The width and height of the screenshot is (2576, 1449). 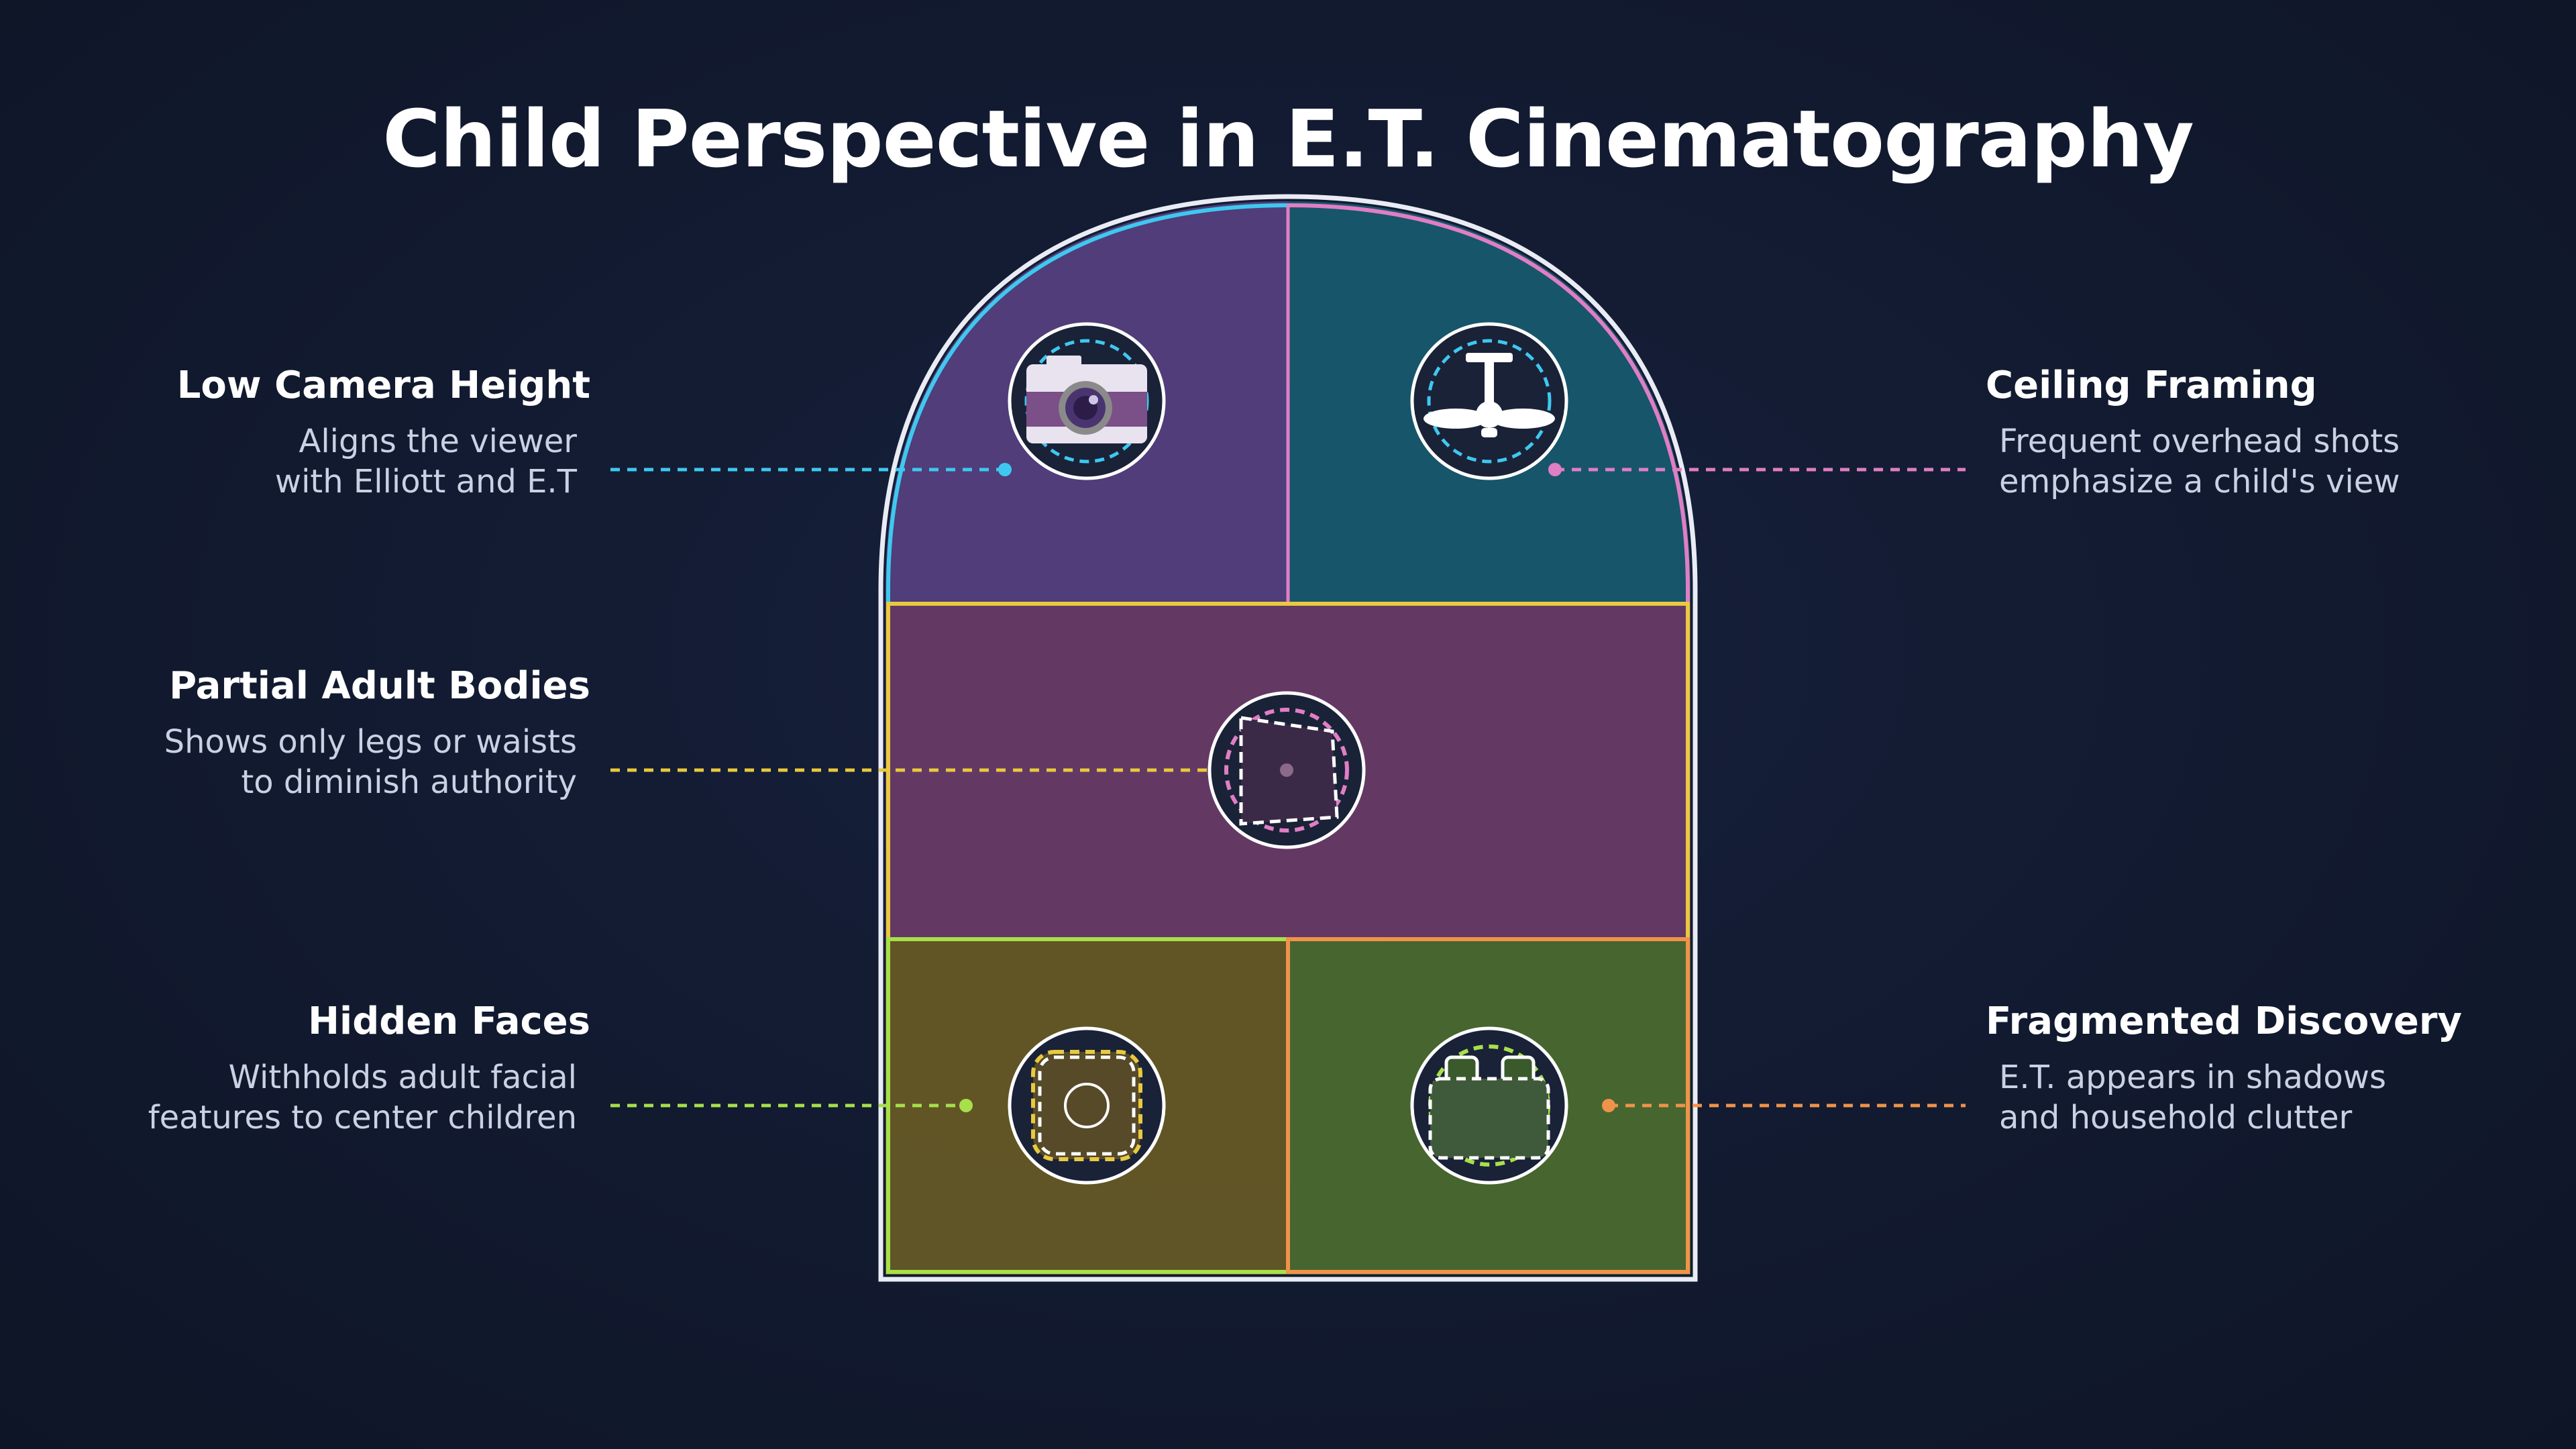 What do you see at coordinates (379, 686) in the screenshot?
I see `label-heading: Partial Adult Bodies` at bounding box center [379, 686].